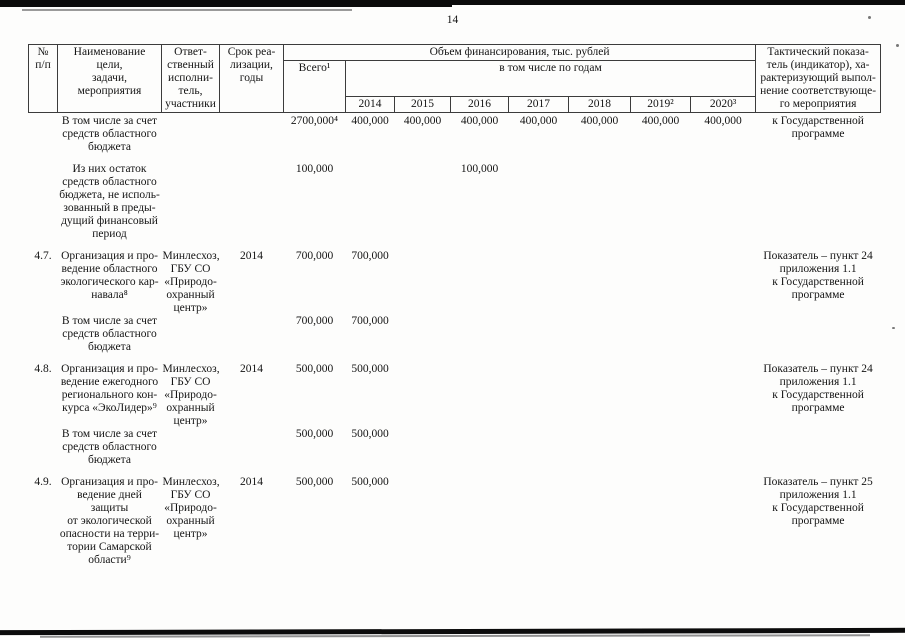 The image size is (905, 640). Describe the element at coordinates (314, 121) in the screenshot. I see `cell-total: 2700,000⁴` at that location.